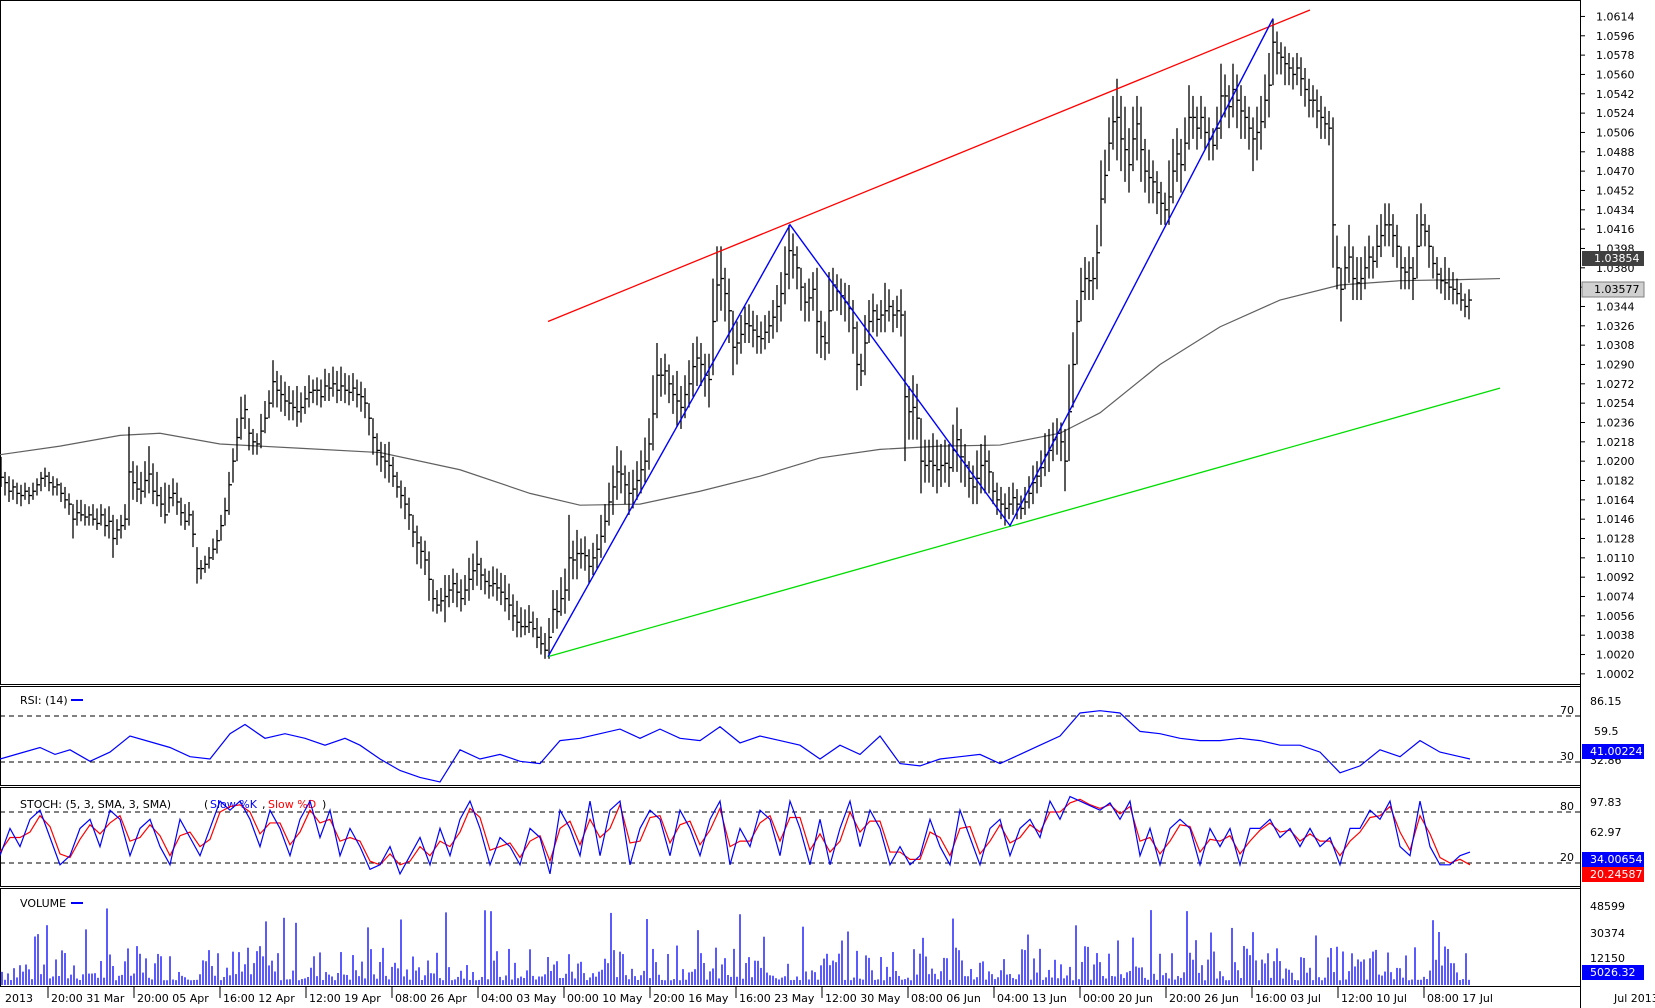 The height and width of the screenshot is (1008, 1655). What do you see at coordinates (1615, 94) in the screenshot?
I see `price-tick-label: 1.0542` at bounding box center [1615, 94].